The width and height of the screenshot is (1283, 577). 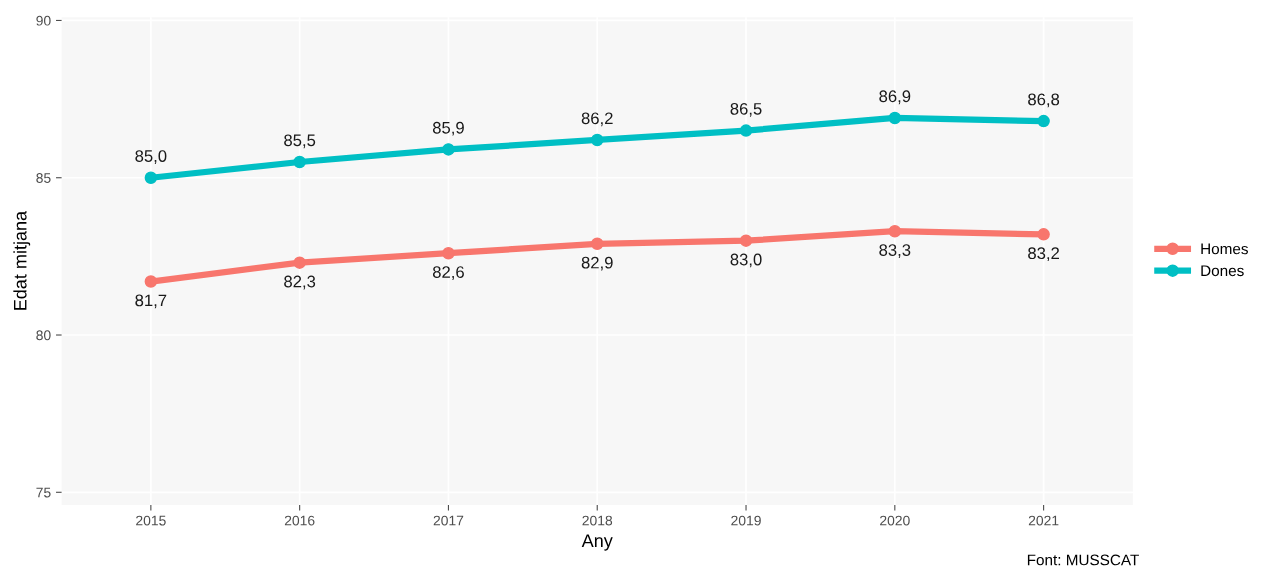 I want to click on data-label: 85,9, so click(x=448, y=128).